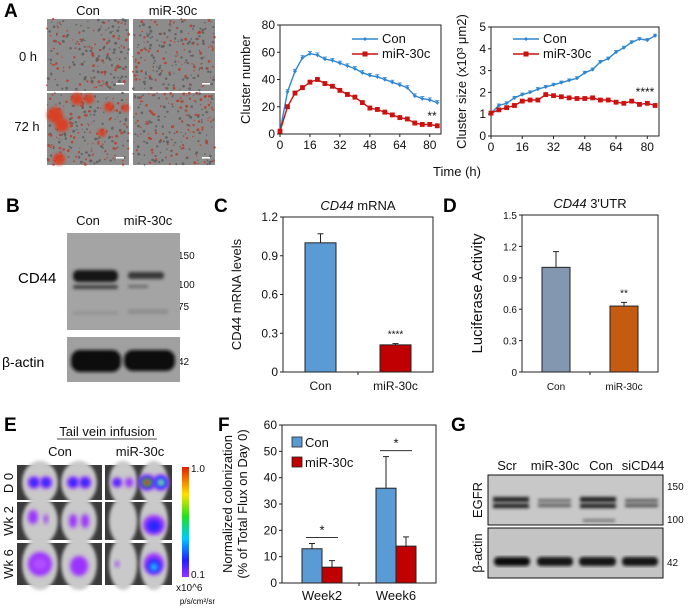  I want to click on y-tick-label: 3, so click(482, 71).